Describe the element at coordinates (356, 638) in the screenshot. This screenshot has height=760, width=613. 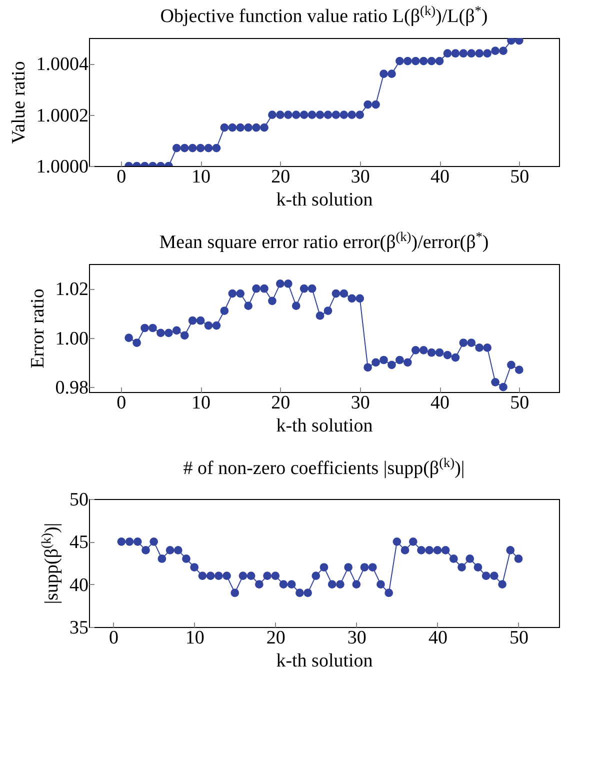
I see `x-tick-label: 30` at that location.